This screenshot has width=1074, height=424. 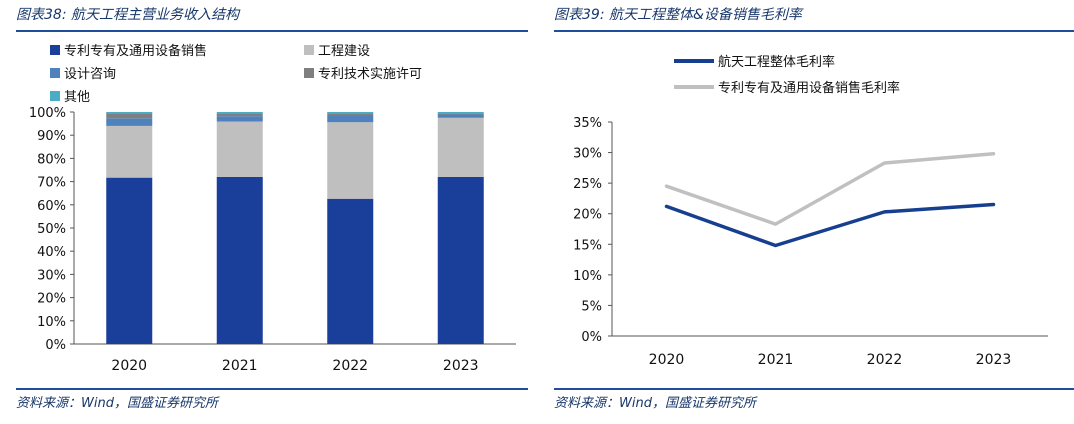 What do you see at coordinates (127, 15) in the screenshot?
I see `left-figure-title: 图表38: 航天工程主营业务收入结构` at bounding box center [127, 15].